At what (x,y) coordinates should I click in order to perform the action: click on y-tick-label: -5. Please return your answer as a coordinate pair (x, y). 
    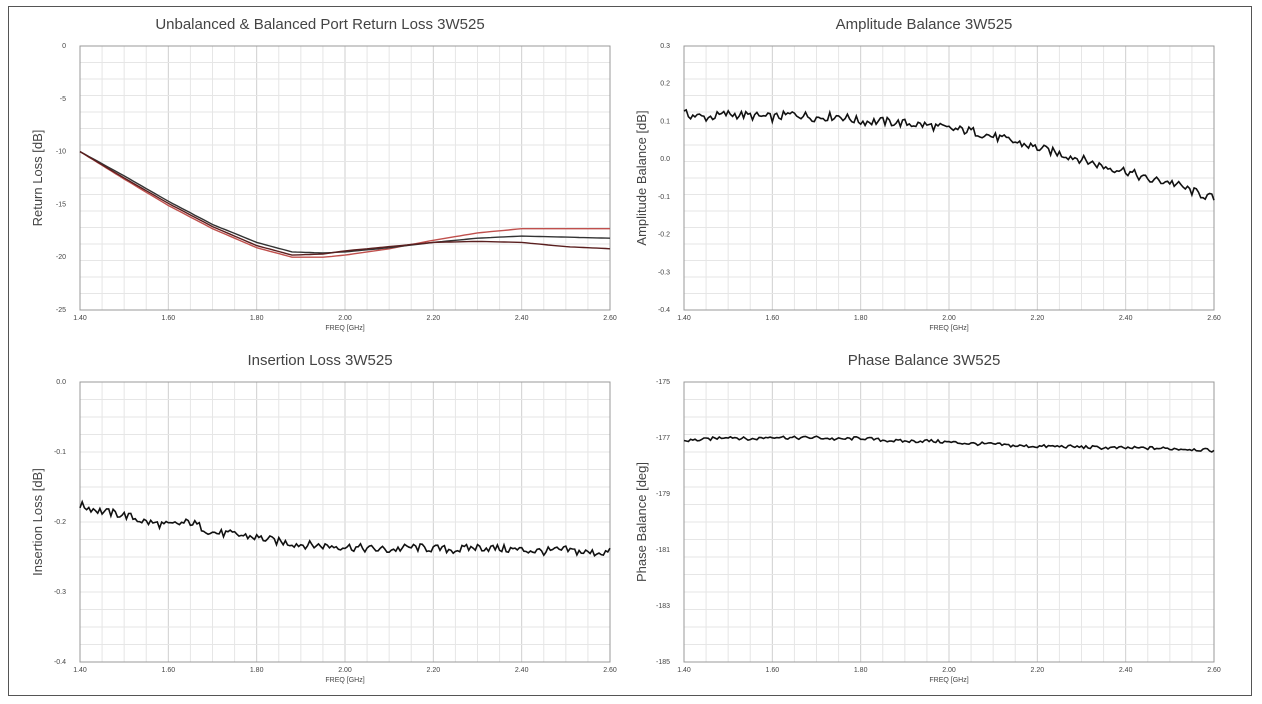
    Looking at the image, I should click on (63, 99).